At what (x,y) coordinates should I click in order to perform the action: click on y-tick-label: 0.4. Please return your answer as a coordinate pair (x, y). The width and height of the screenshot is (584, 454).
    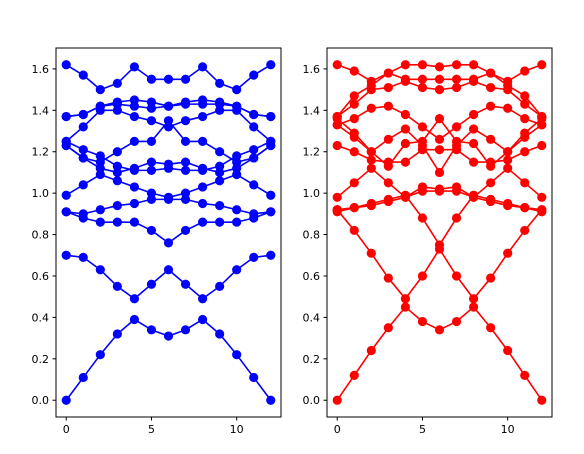
    Looking at the image, I should click on (41, 317).